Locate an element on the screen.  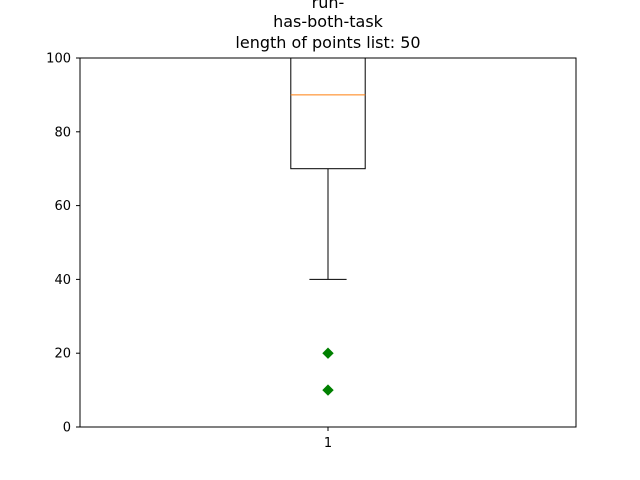
chart-title-line-3: length of points list: 50 is located at coordinates (327, 42).